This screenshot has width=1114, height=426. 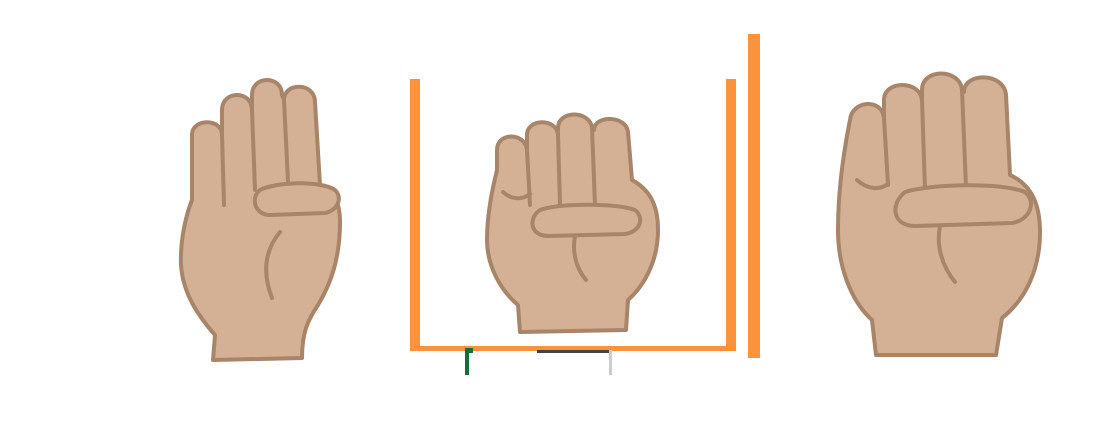 I want to click on left-hand-thumb, so click(x=296, y=199).